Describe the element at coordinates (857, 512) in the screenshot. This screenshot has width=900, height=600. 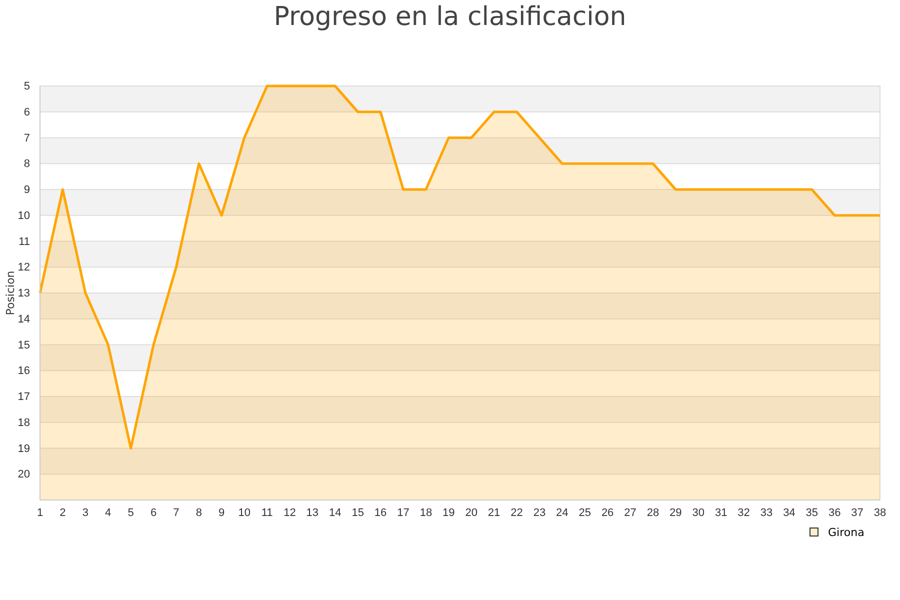
I see `x-tick-label: 37` at that location.